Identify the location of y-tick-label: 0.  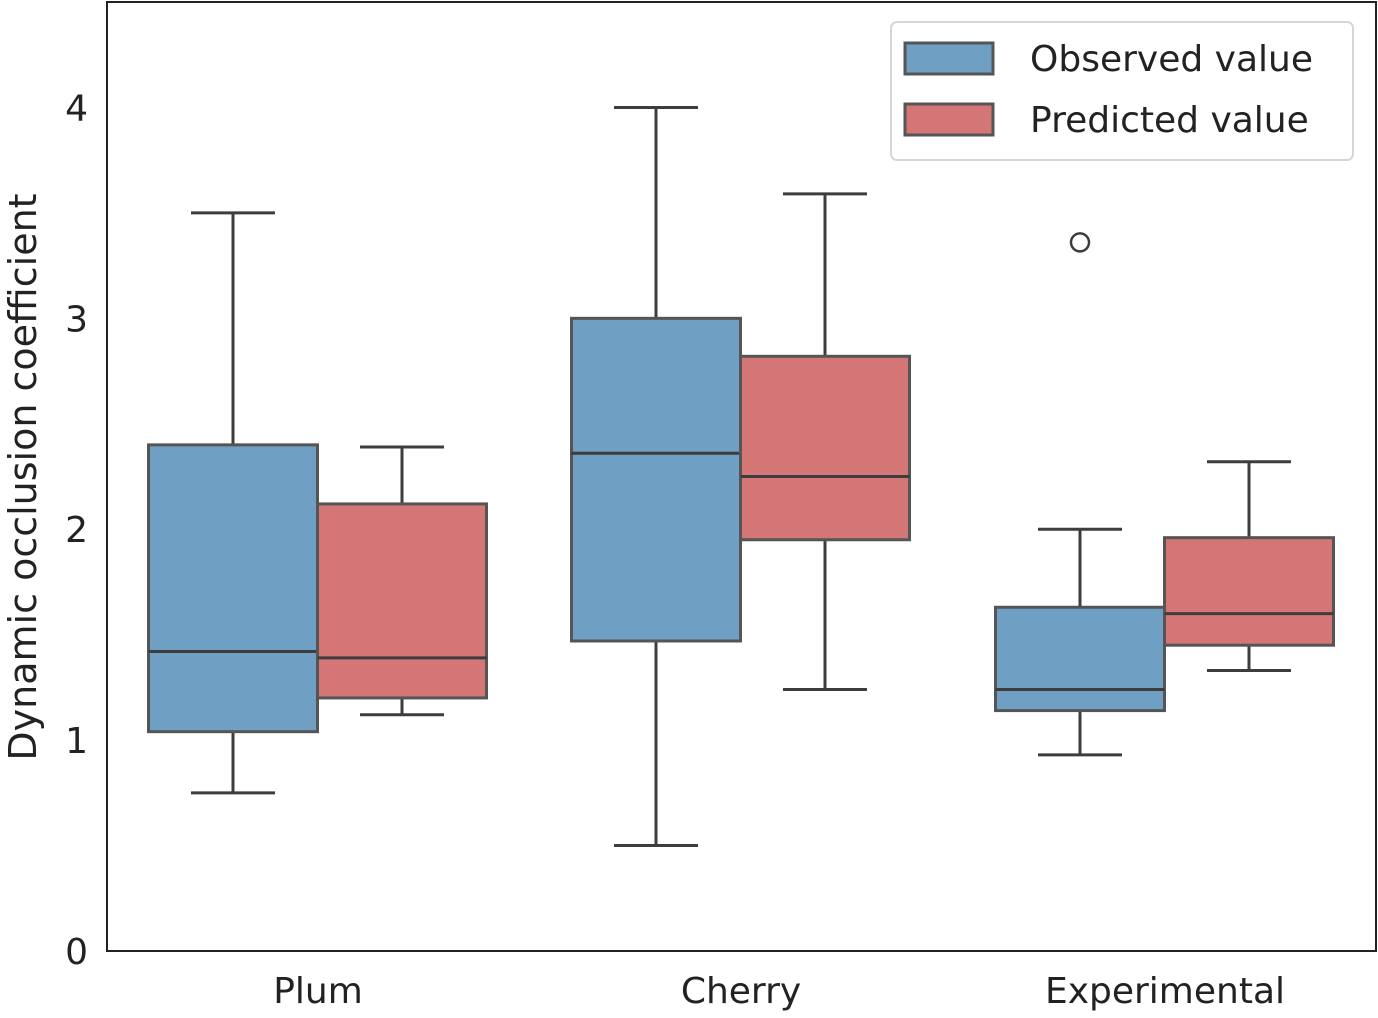
(76, 952).